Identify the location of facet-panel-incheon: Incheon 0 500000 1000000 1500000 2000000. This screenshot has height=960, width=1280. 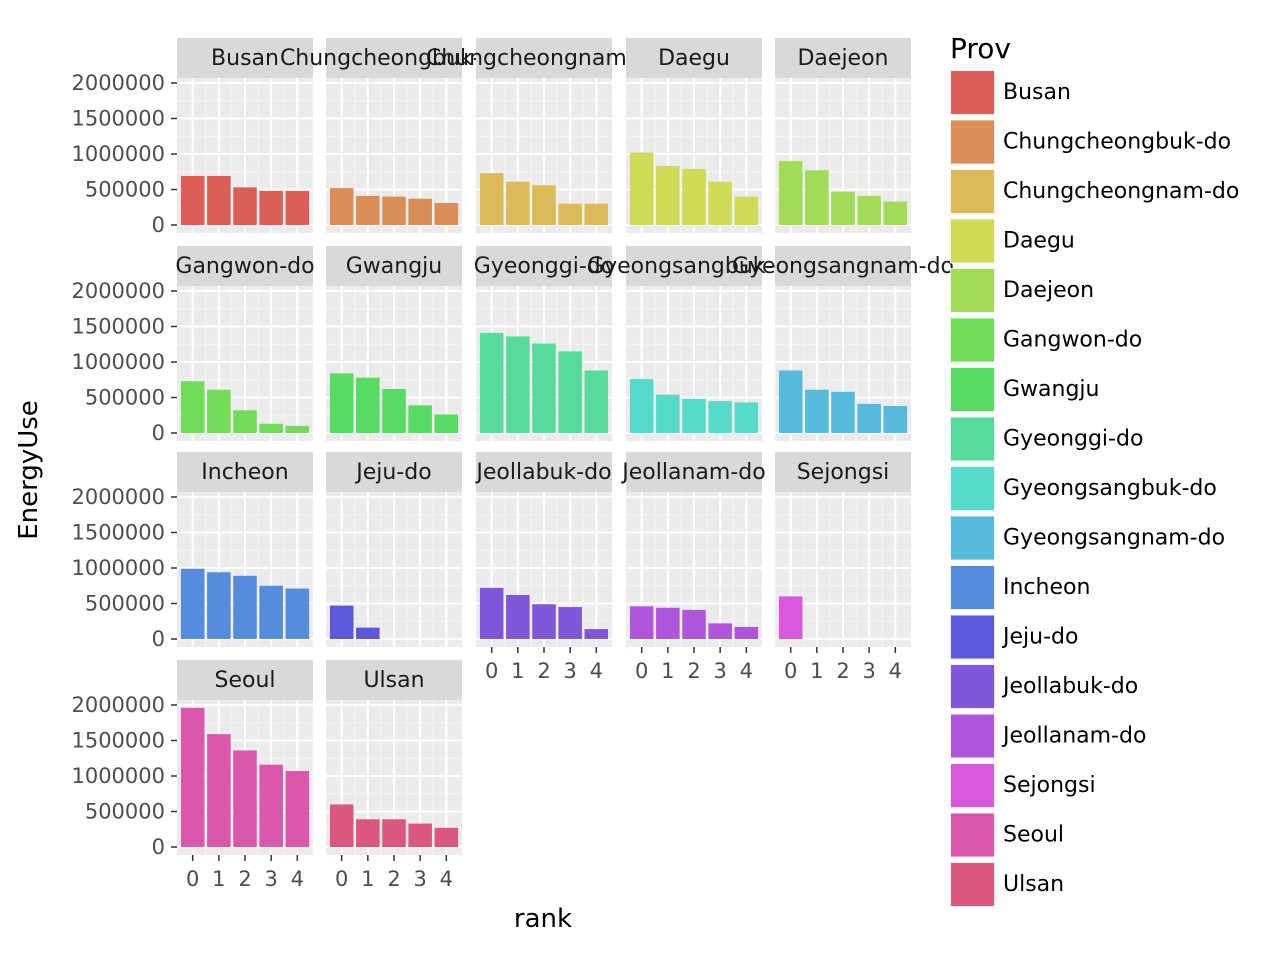
(192, 551).